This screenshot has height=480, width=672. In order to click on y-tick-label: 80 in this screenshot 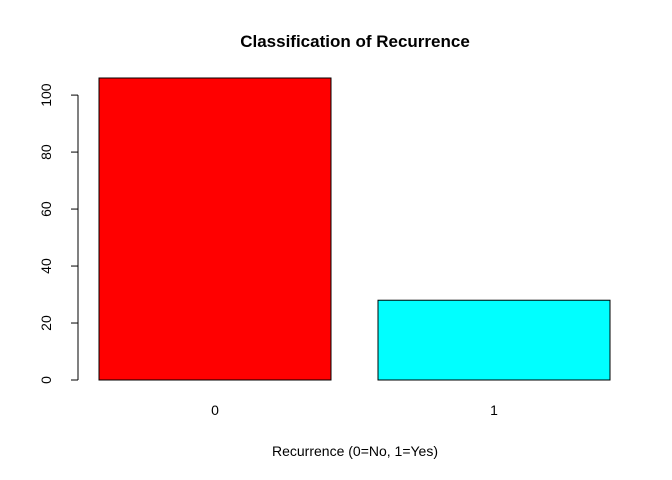, I will do `click(46, 152)`.